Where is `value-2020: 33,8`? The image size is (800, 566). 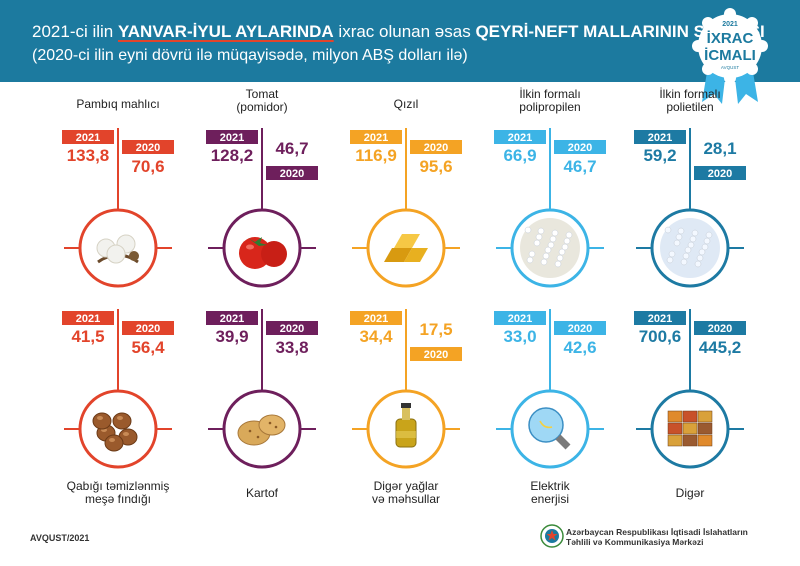 value-2020: 33,8 is located at coordinates (291, 347).